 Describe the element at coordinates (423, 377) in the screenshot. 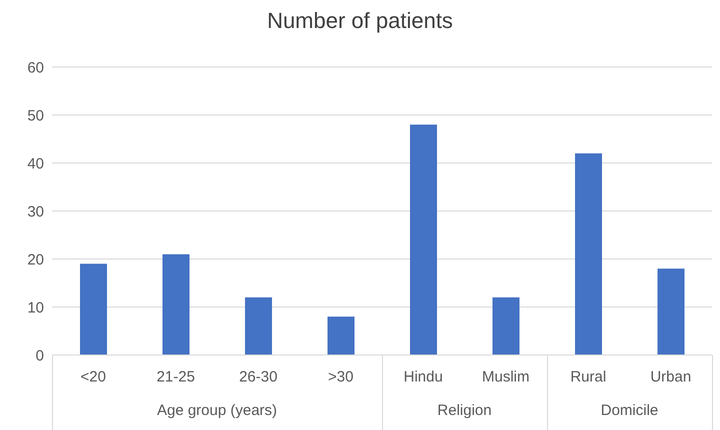

I see `x-tick-label: Hindu` at that location.